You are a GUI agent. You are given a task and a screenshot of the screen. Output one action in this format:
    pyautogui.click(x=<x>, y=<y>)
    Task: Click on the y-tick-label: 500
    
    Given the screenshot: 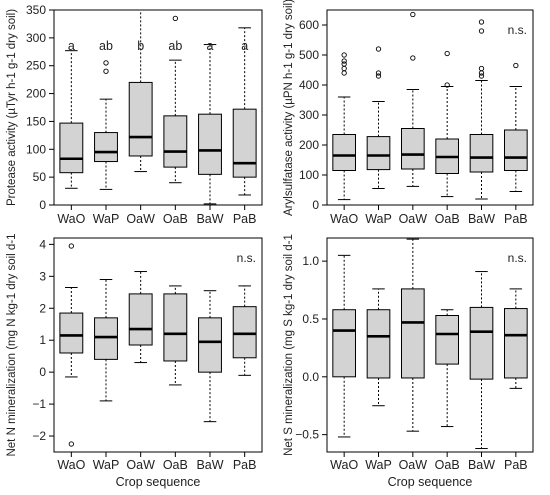 What is the action you would take?
    pyautogui.click(x=309, y=55)
    